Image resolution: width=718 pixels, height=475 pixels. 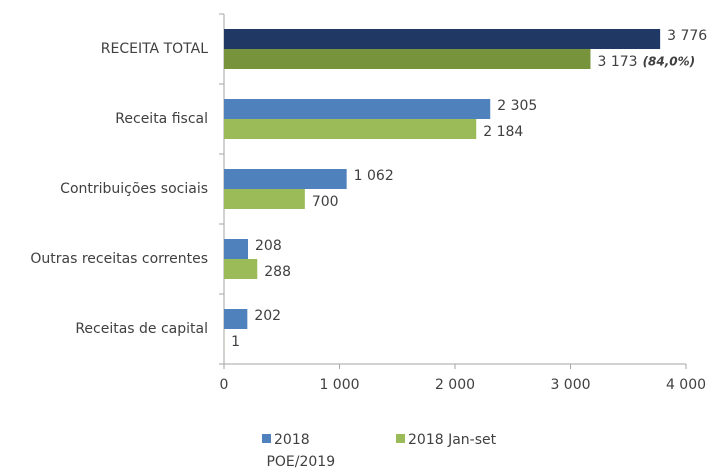 What do you see at coordinates (455, 385) in the screenshot?
I see `x-tick-label: 2 000` at bounding box center [455, 385].